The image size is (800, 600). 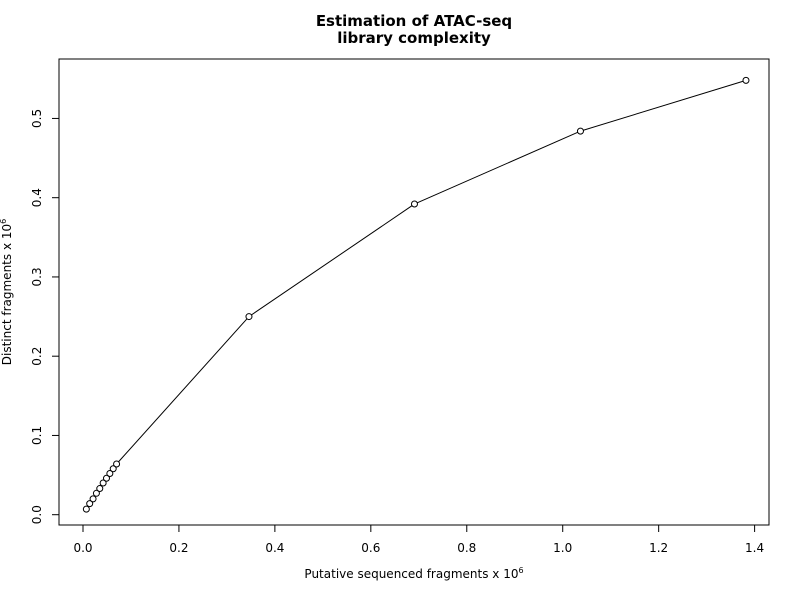 What do you see at coordinates (414, 21) in the screenshot?
I see `chart-title-line-1: Estimation of ATAC-seq` at bounding box center [414, 21].